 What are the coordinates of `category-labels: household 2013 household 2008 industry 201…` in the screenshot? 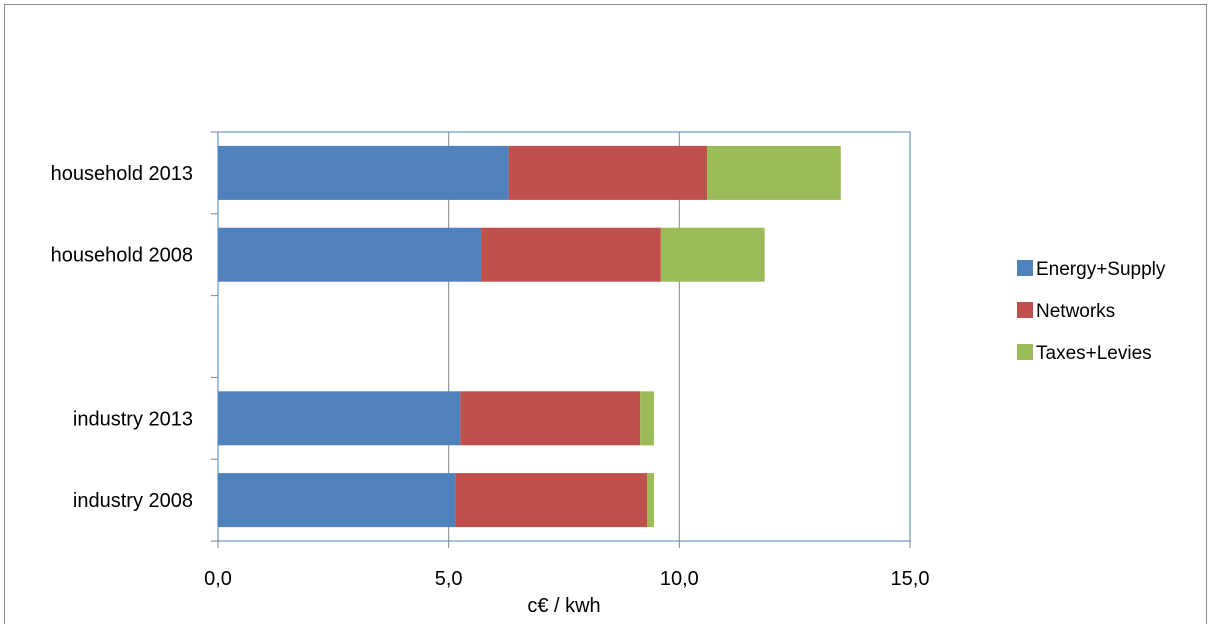 It's located at (122, 337).